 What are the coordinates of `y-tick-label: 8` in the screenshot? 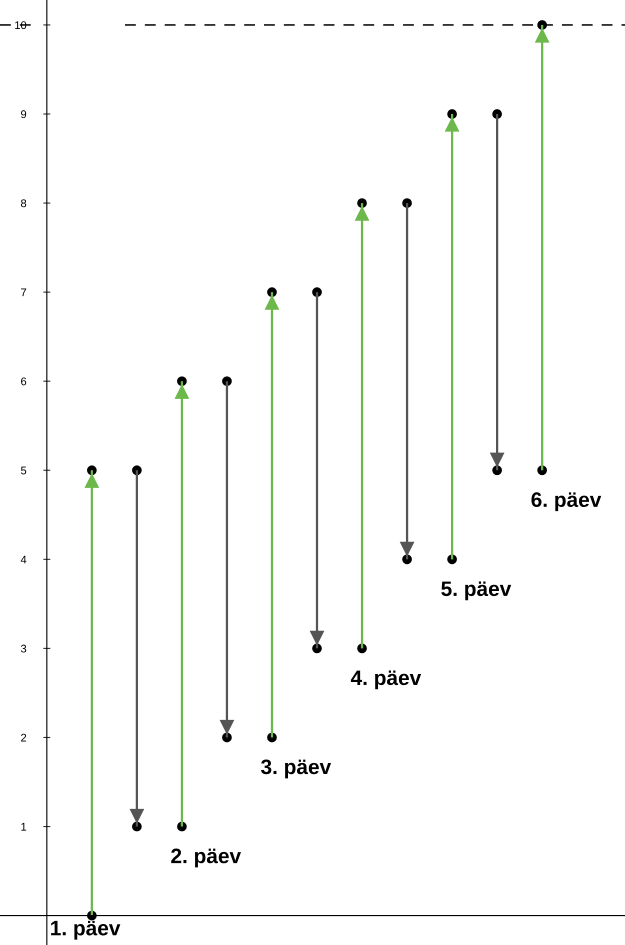 It's located at (23, 203).